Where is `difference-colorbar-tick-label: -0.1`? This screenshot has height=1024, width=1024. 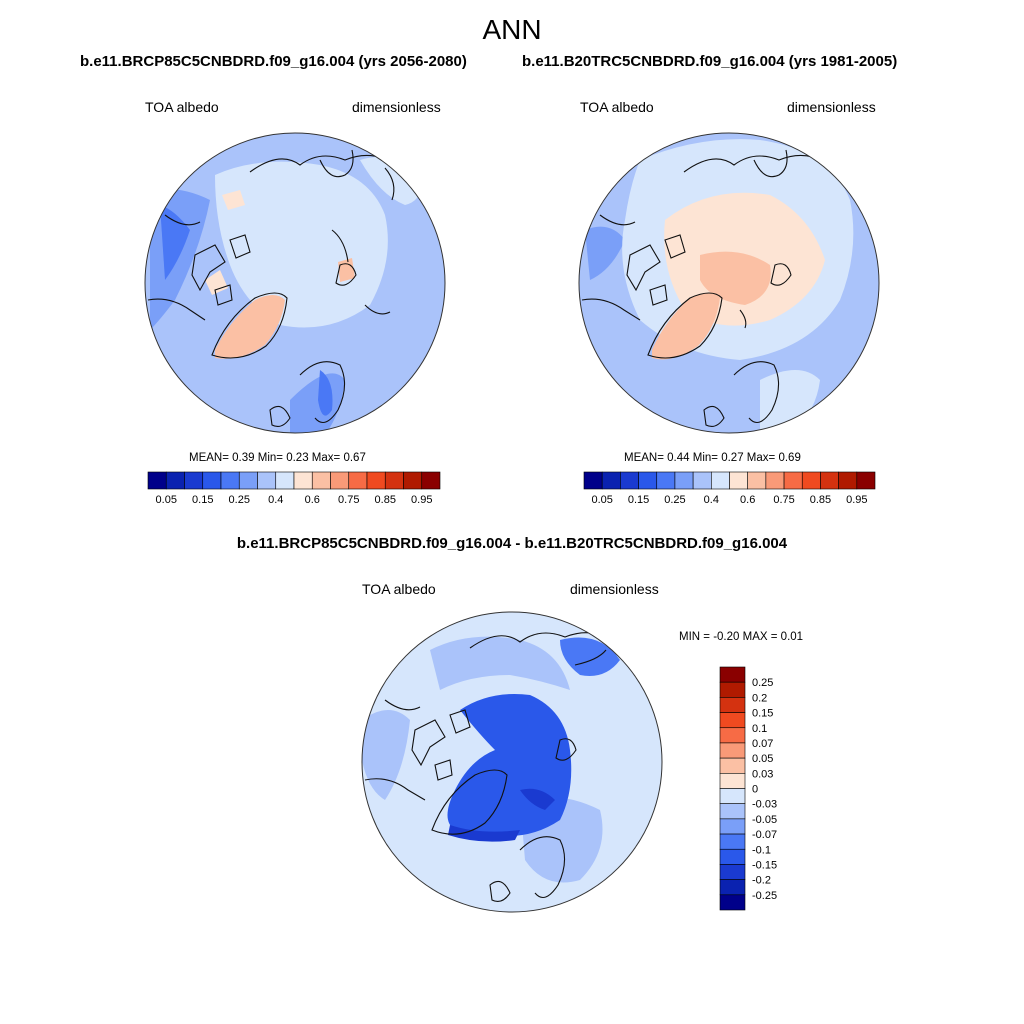 difference-colorbar-tick-label: -0.1 is located at coordinates (761, 850).